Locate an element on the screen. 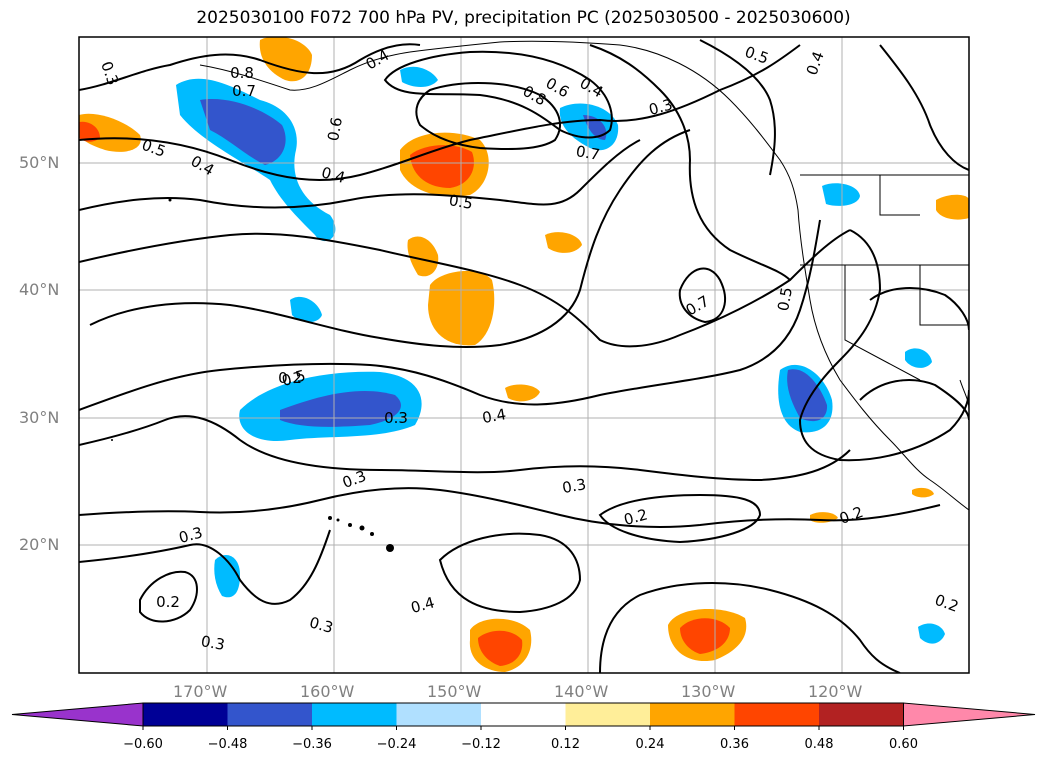  lat-label: 40°N is located at coordinates (39, 289).